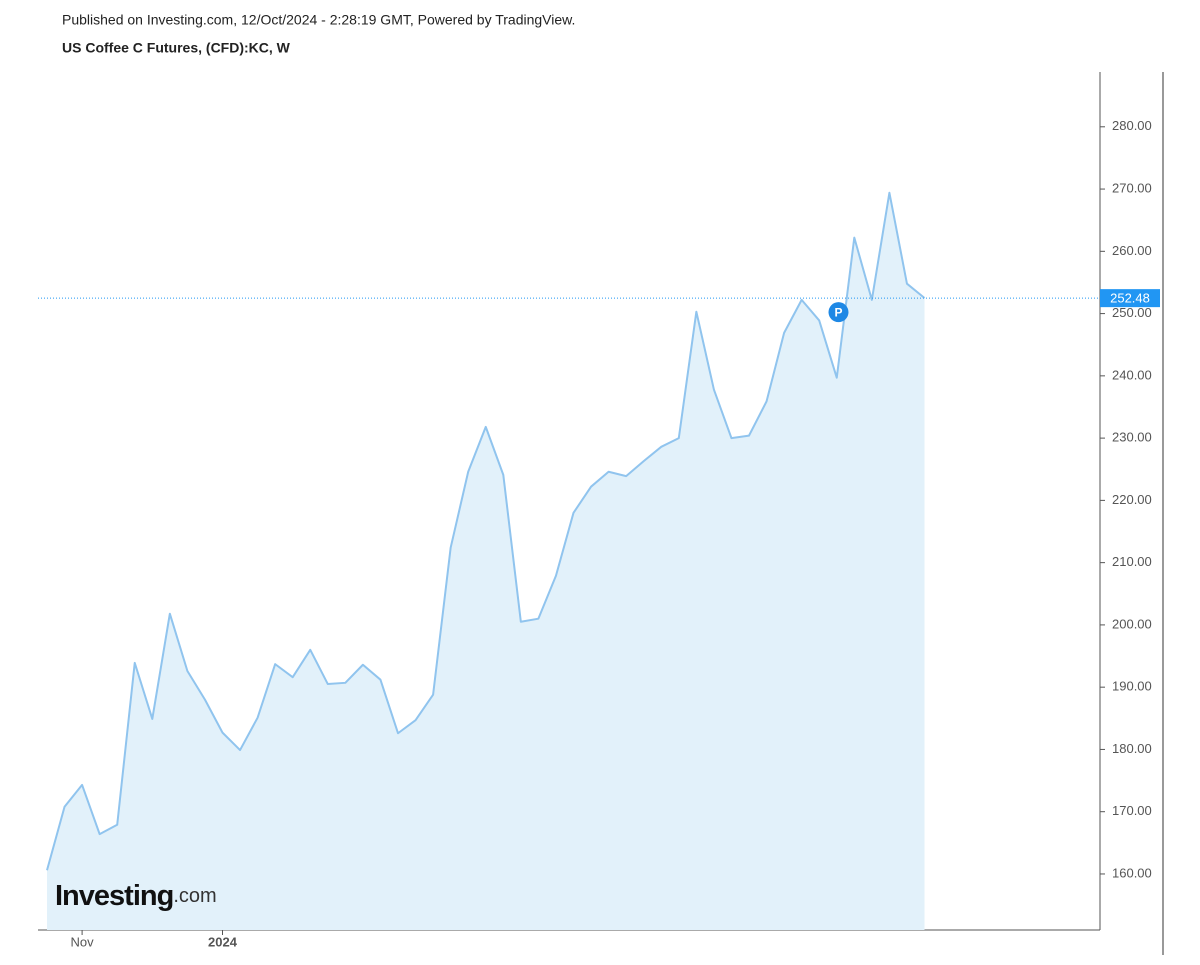 This screenshot has height=965, width=1200. I want to click on y-tick-label: 160.00, so click(1132, 872).